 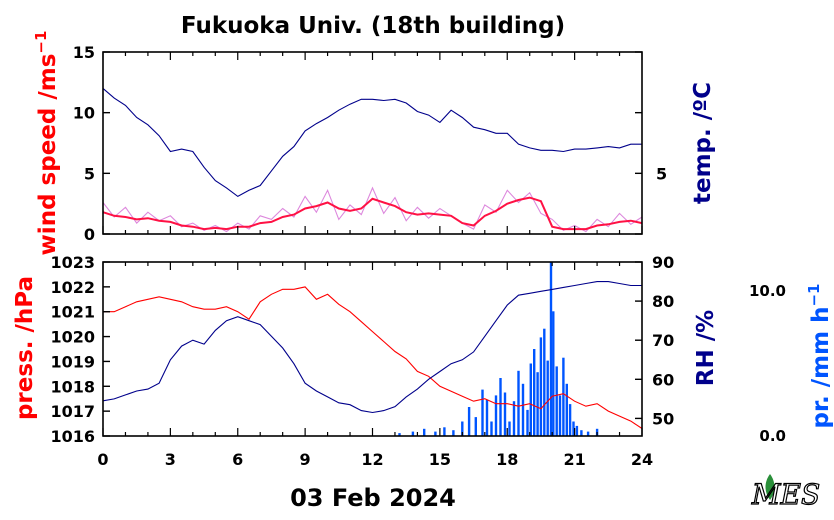 What do you see at coordinates (767, 363) in the screenshot?
I see `precip-ticks: 0.0 10.0` at bounding box center [767, 363].